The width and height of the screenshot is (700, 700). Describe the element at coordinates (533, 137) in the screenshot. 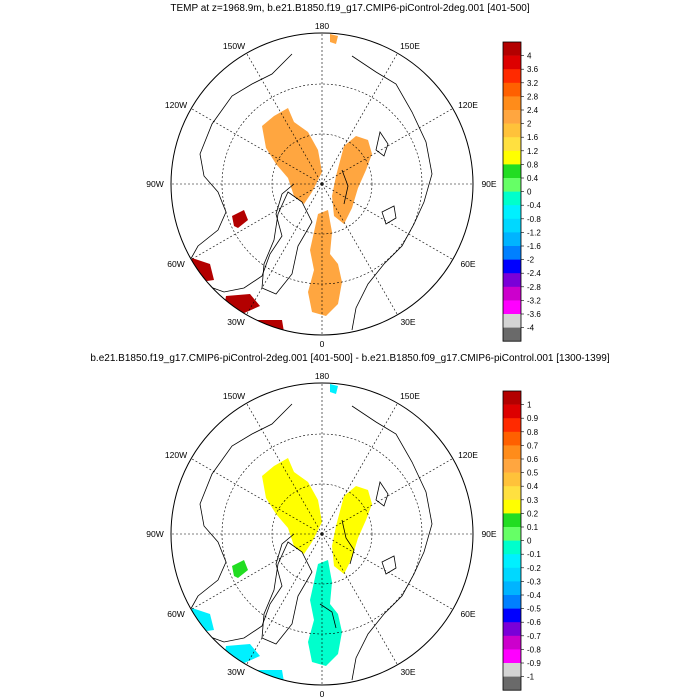

I see `colorbar-label: 1.6` at that location.